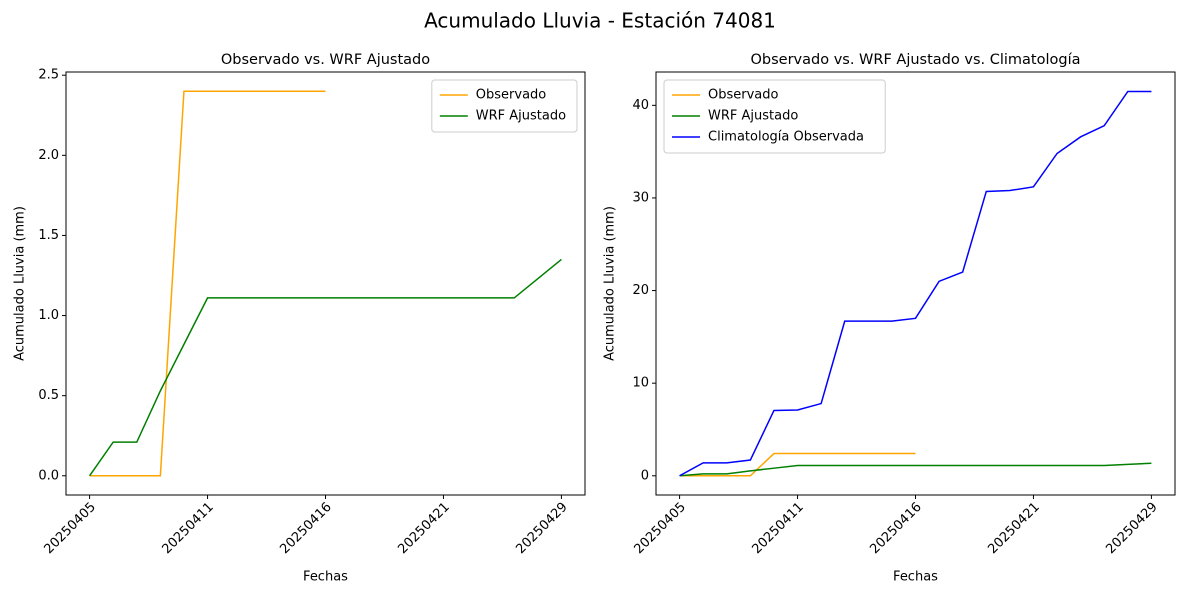 The height and width of the screenshot is (600, 1200). I want to click on y-tick-label: 40, so click(640, 105).